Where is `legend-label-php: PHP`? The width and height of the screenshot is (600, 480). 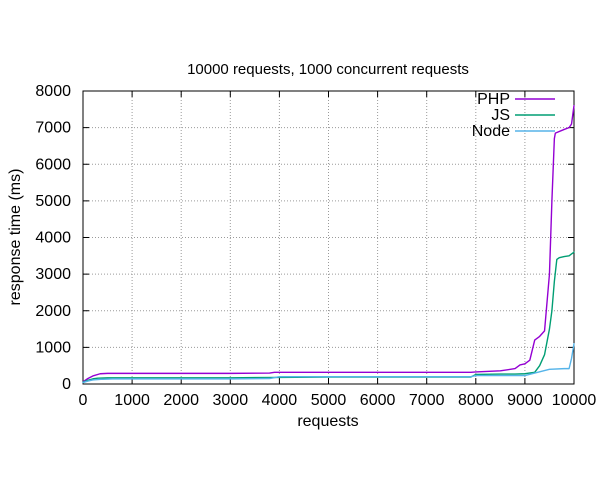
legend-label-php: PHP is located at coordinates (493, 99).